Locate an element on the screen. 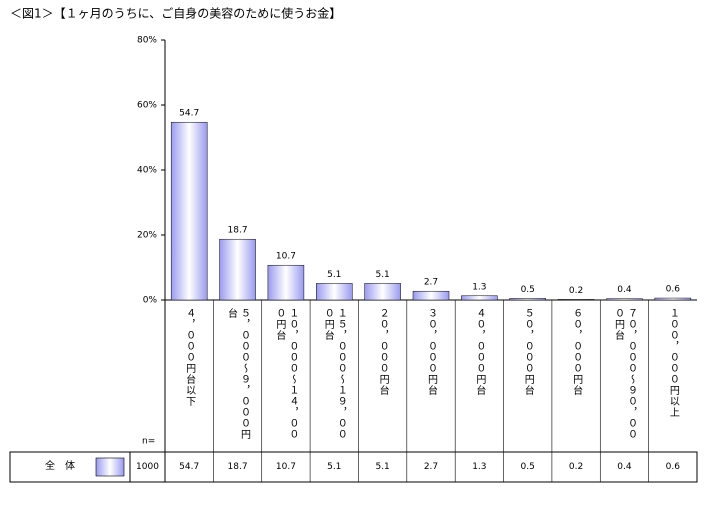 Image resolution: width=711 pixels, height=507 pixels. table-value: 1.3 is located at coordinates (479, 467).